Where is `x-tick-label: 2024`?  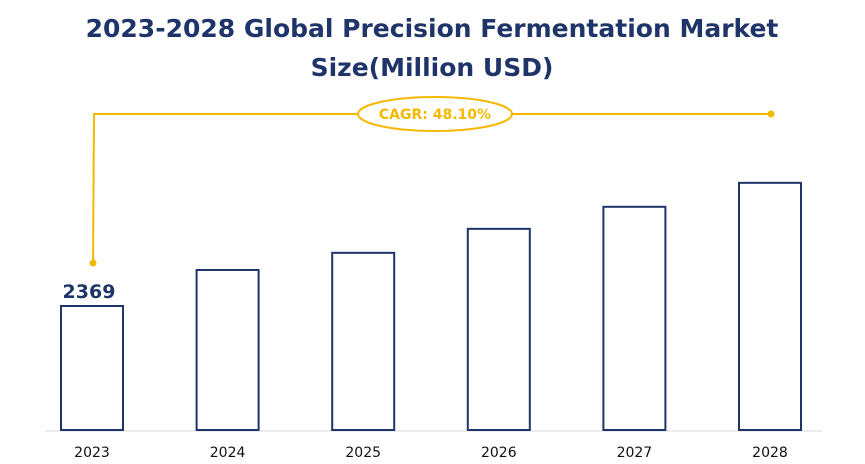
x-tick-label: 2024 is located at coordinates (228, 453).